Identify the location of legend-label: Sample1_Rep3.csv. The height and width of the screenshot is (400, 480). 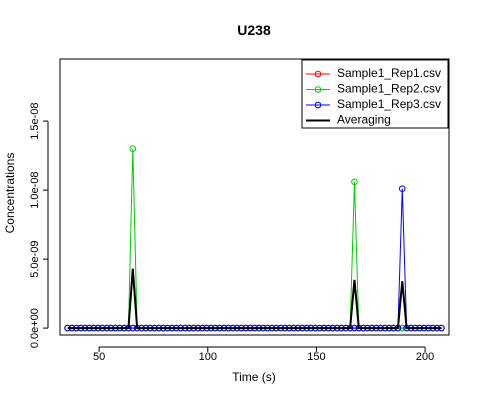
(389, 104).